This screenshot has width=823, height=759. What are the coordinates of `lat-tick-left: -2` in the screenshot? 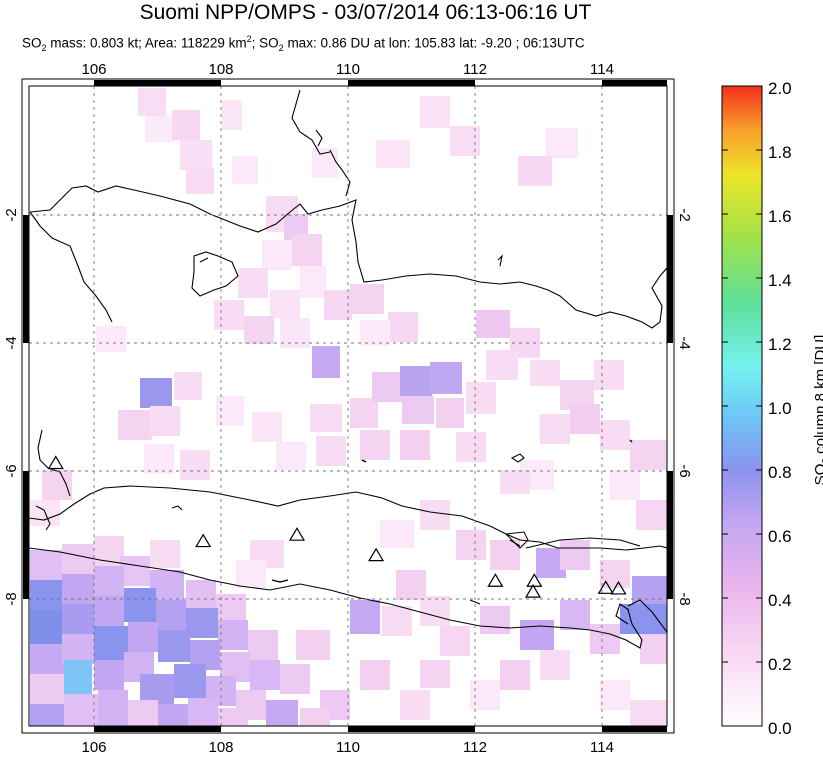 It's located at (11, 214).